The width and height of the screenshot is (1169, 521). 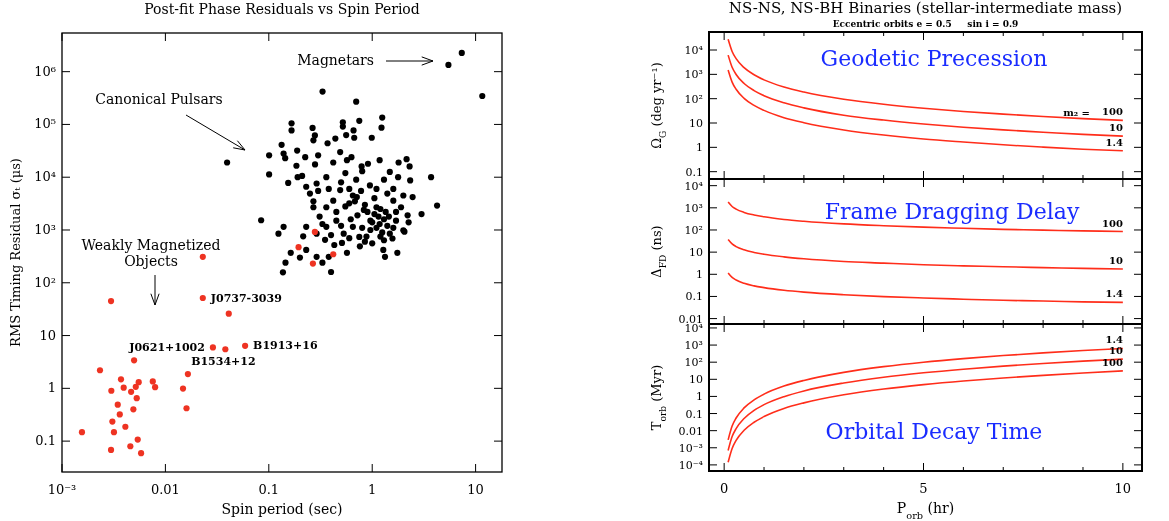 What do you see at coordinates (45, 71) in the screenshot?
I see `y-tick-label: 10⁶` at bounding box center [45, 71].